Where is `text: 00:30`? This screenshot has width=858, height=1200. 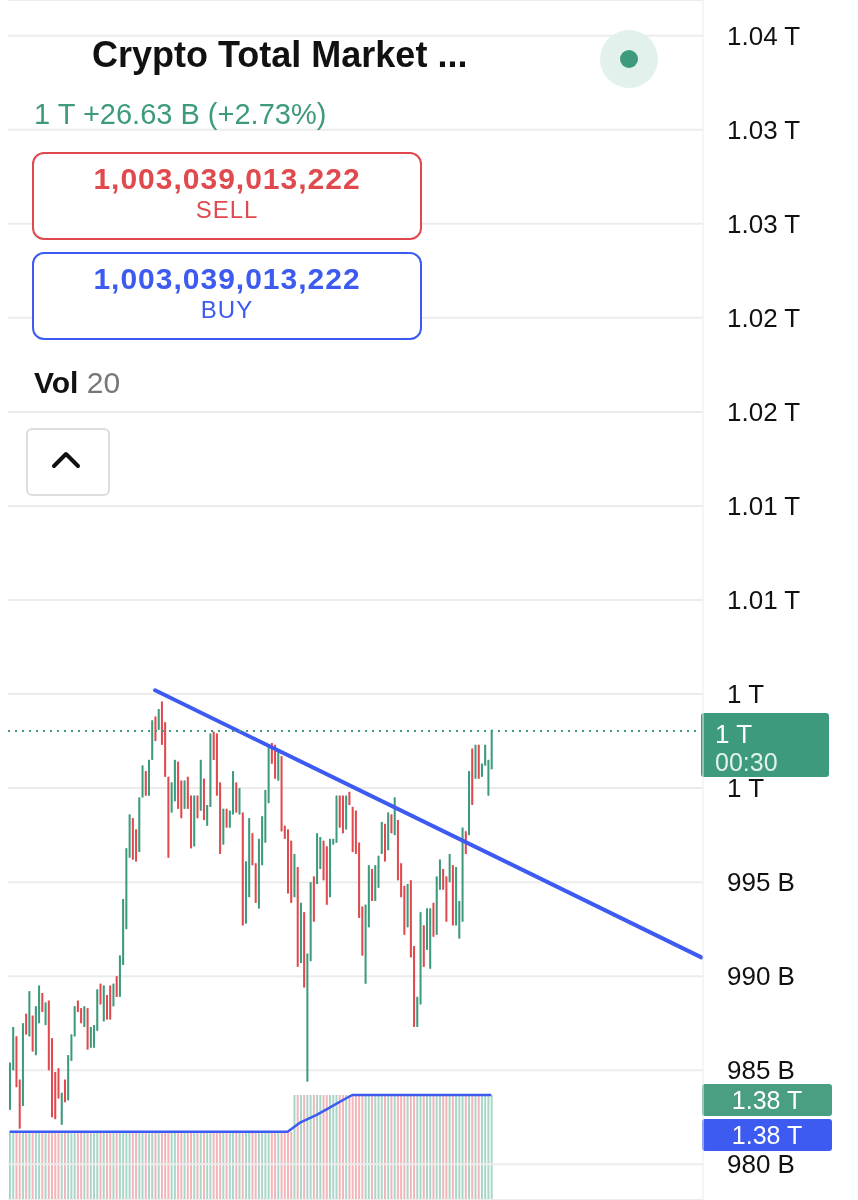
text: 00:30 is located at coordinates (746, 761).